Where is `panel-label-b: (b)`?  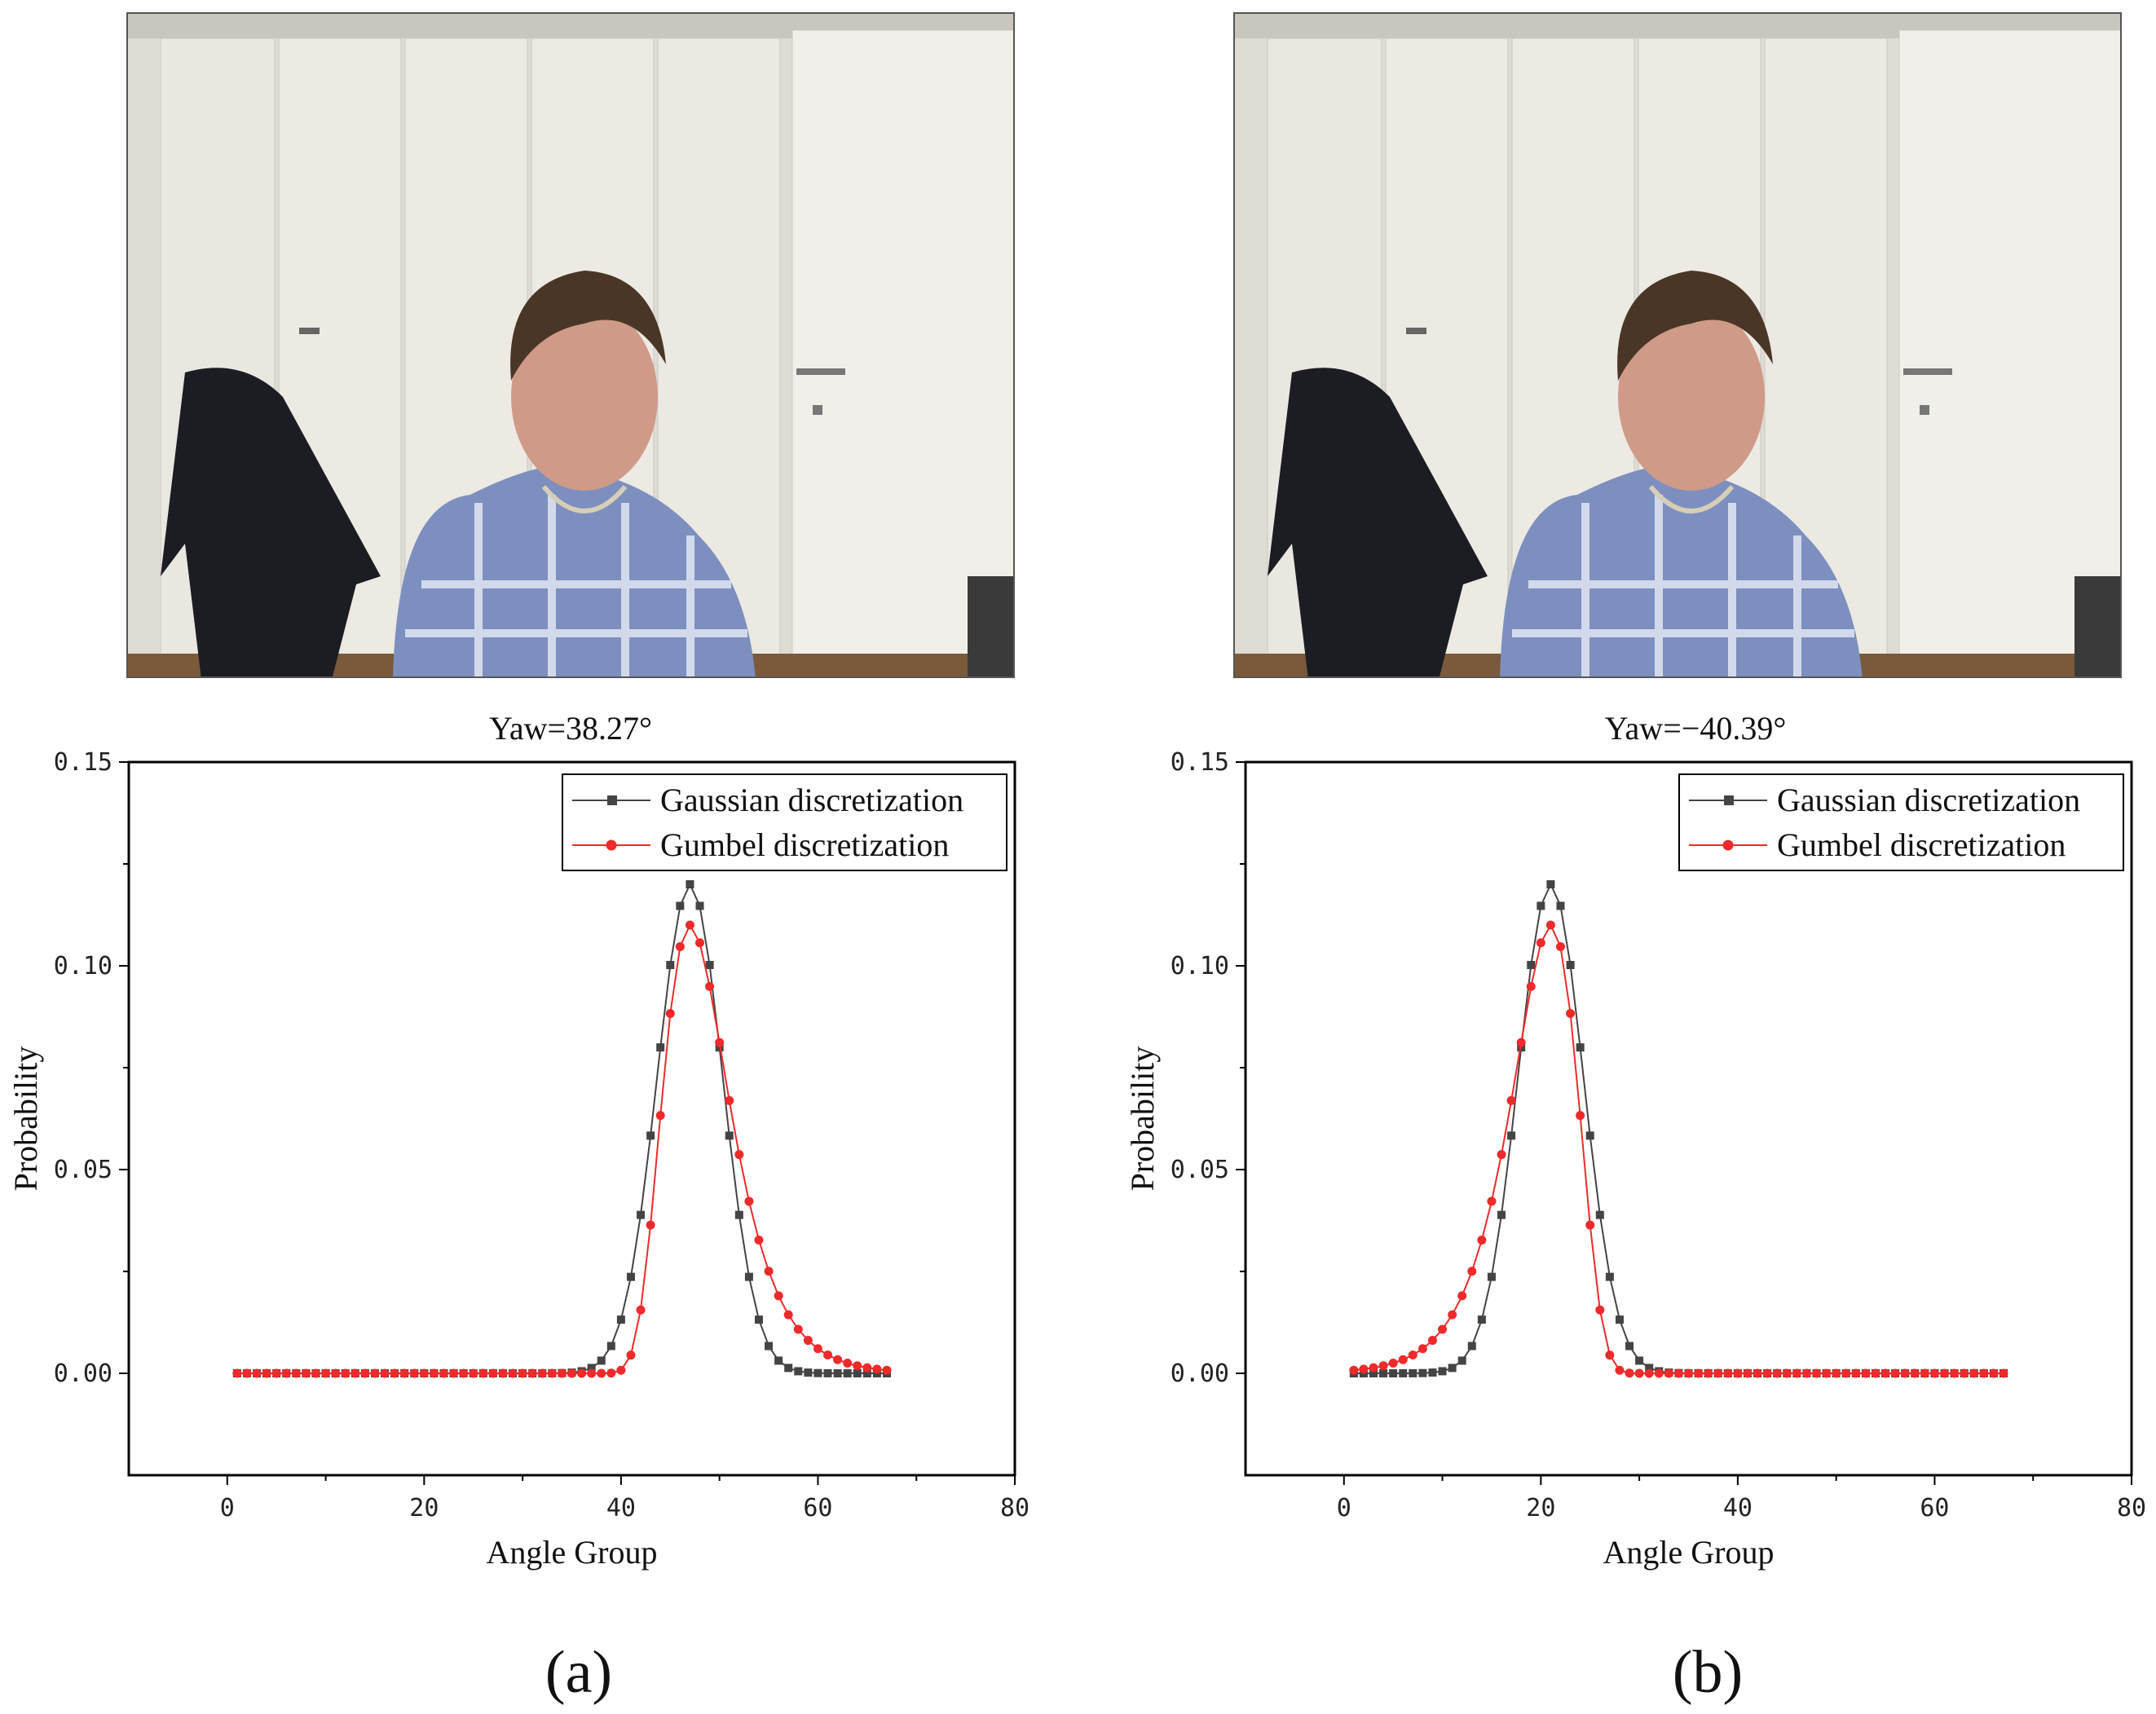 panel-label-b: (b) is located at coordinates (1708, 1672).